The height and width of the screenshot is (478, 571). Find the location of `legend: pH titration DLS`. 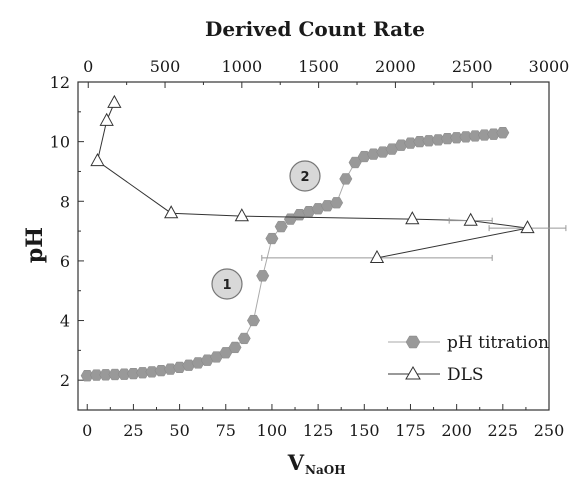

legend: pH titration DLS is located at coordinates (468, 359).